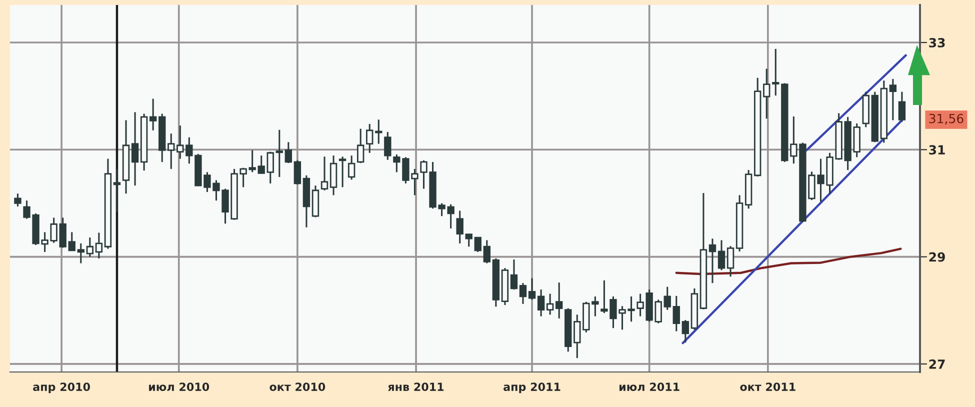  I want to click on x-tick-label: окт 2010, so click(298, 387).